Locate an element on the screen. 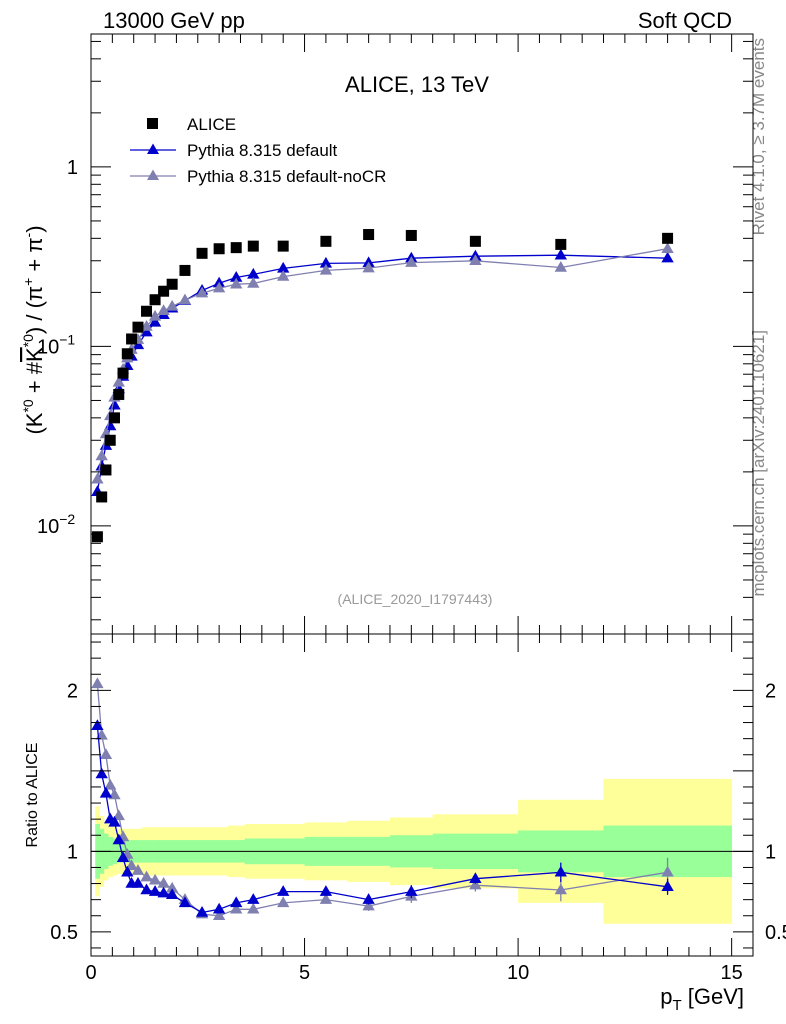  ratio-y-tick-label-right: 0.5 is located at coordinates (775, 933).